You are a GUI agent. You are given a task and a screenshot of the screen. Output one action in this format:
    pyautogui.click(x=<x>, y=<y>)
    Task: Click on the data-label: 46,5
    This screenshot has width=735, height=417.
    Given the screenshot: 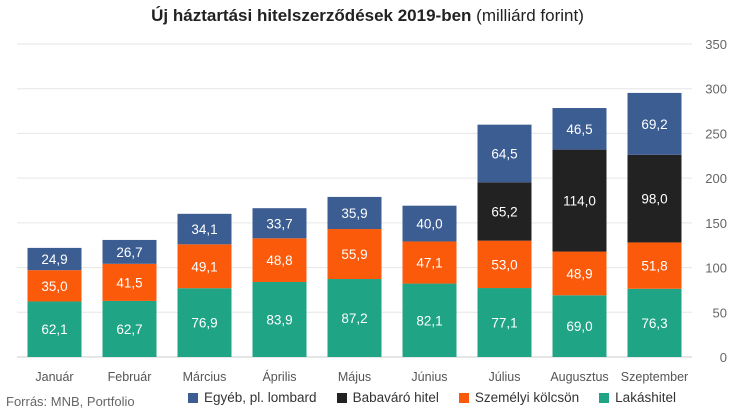 What is the action you would take?
    pyautogui.click(x=579, y=129)
    